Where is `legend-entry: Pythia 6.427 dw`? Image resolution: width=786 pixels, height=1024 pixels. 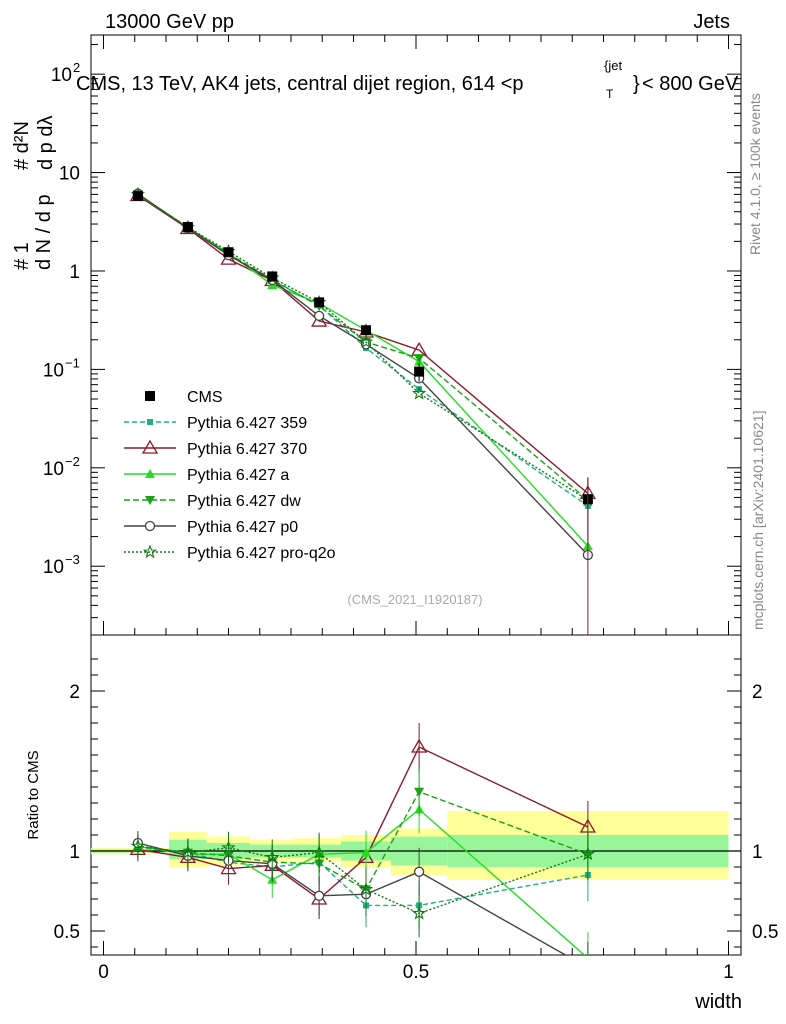
legend-entry: Pythia 6.427 dw is located at coordinates (212, 501).